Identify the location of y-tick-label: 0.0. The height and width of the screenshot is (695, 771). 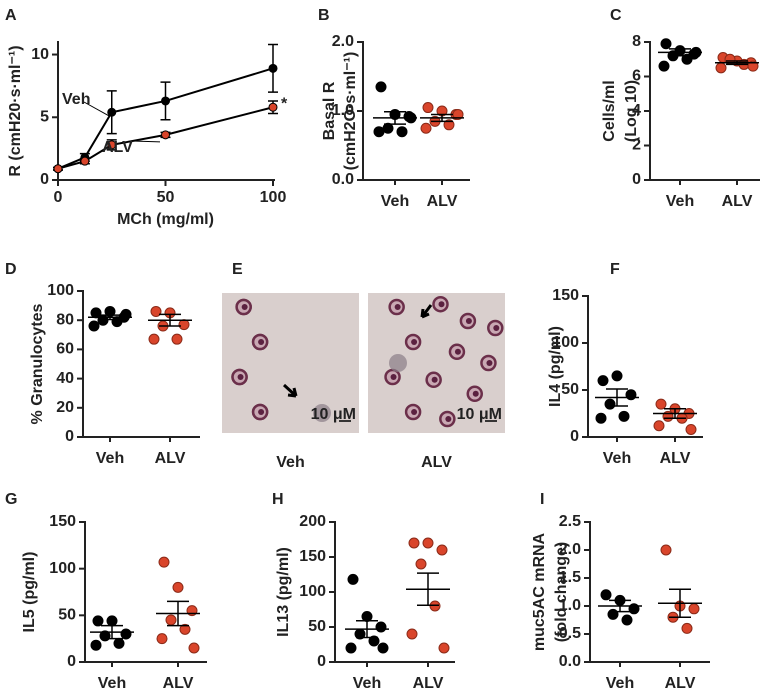
(343, 179).